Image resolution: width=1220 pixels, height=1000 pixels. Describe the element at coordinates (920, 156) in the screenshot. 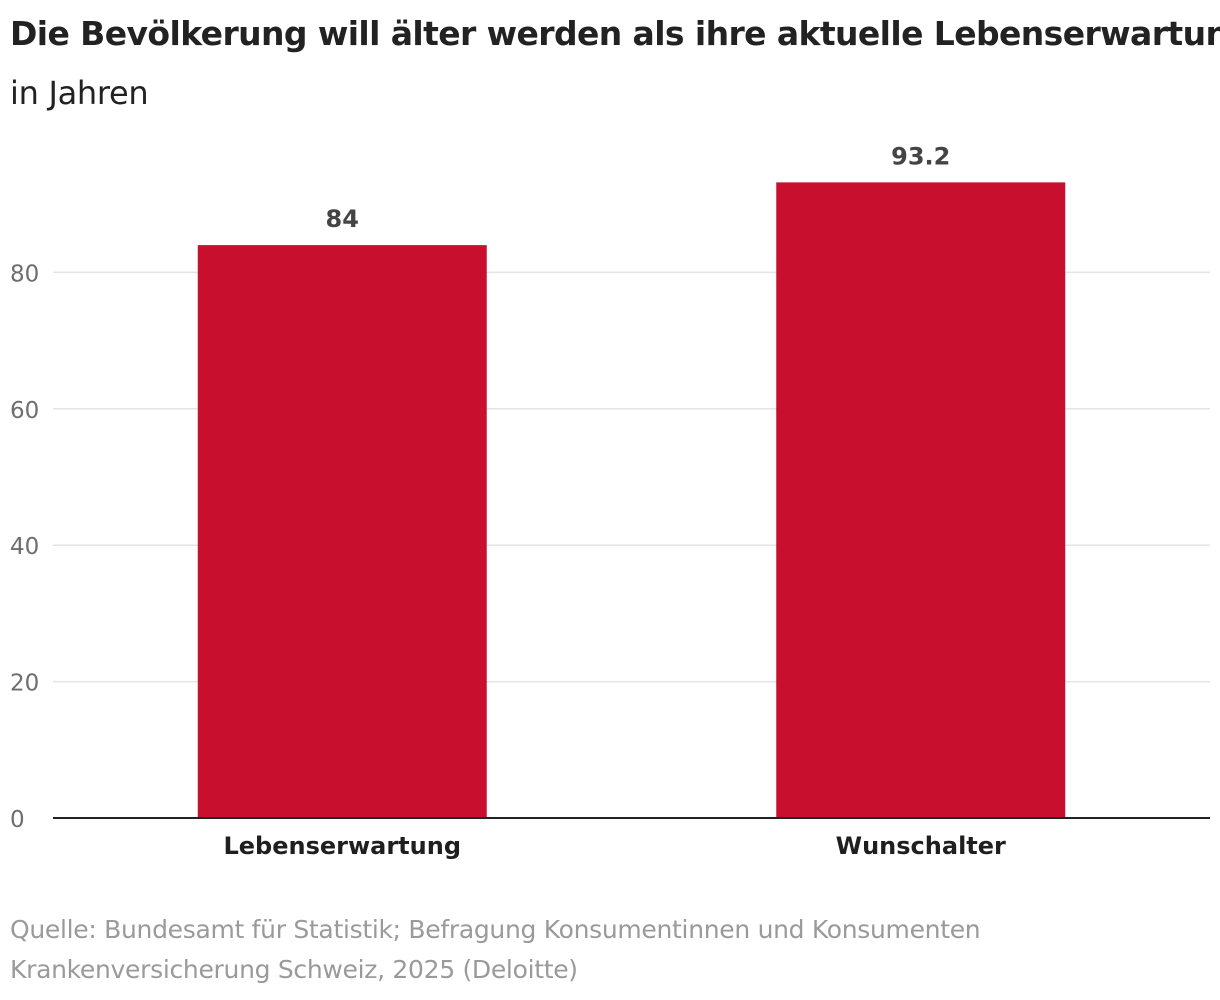

I see `value-label: 93.2` at that location.